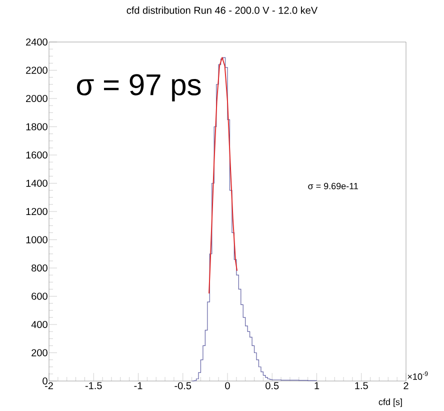  I want to click on x-tick-label: 2, so click(406, 386).